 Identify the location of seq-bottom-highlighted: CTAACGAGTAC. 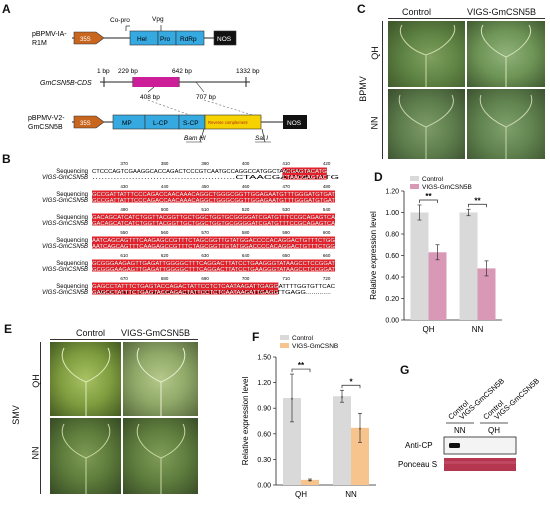
(304, 178).